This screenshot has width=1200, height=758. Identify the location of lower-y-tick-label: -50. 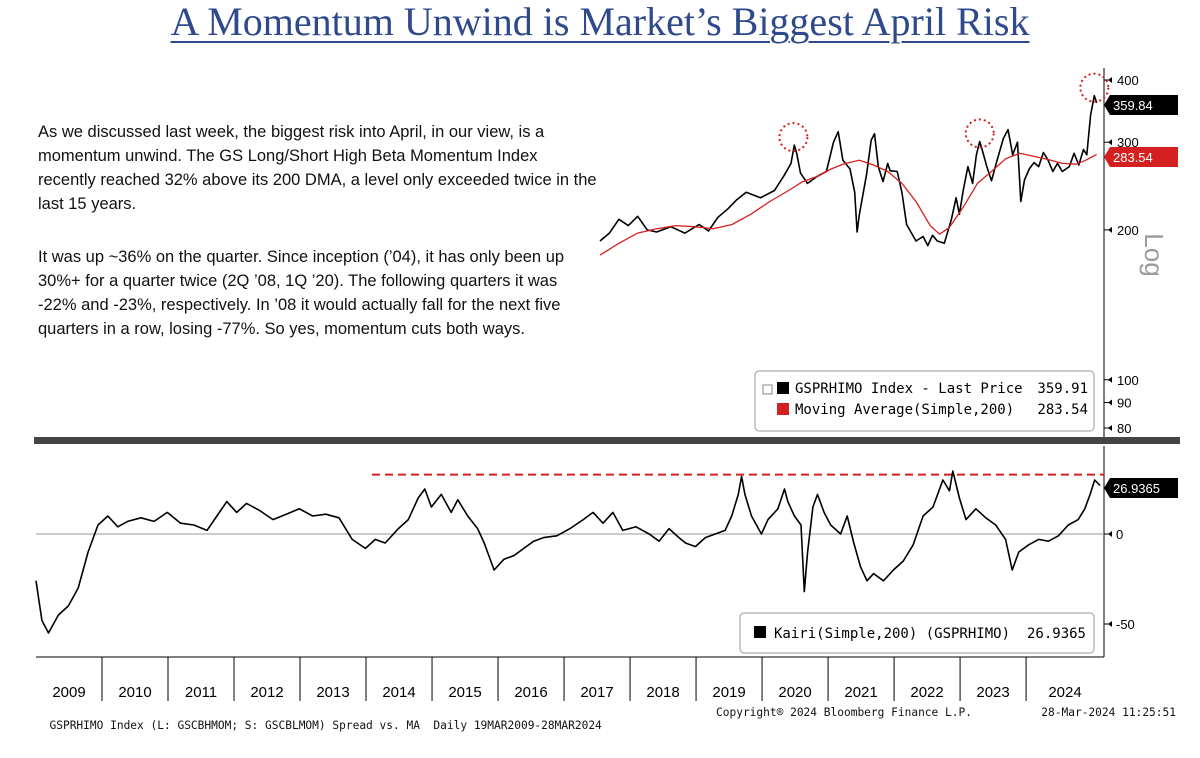
(1125, 624).